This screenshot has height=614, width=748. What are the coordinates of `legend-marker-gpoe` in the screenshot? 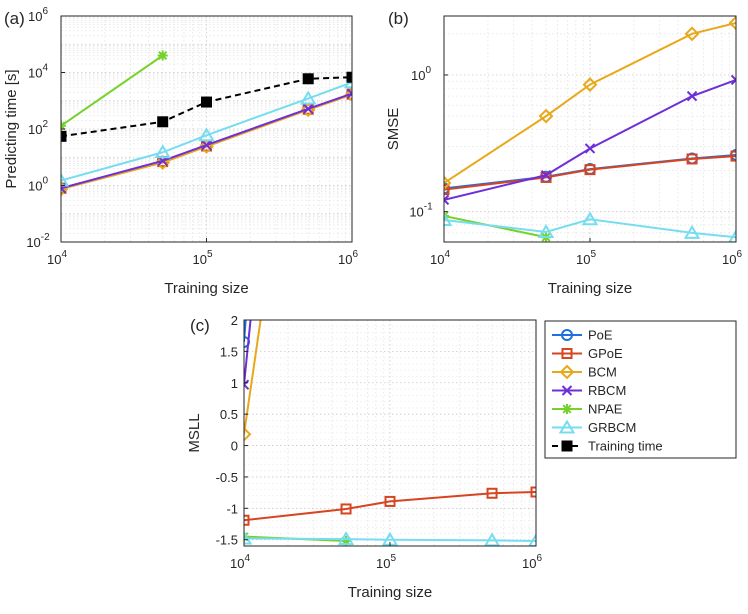 It's located at (567, 353).